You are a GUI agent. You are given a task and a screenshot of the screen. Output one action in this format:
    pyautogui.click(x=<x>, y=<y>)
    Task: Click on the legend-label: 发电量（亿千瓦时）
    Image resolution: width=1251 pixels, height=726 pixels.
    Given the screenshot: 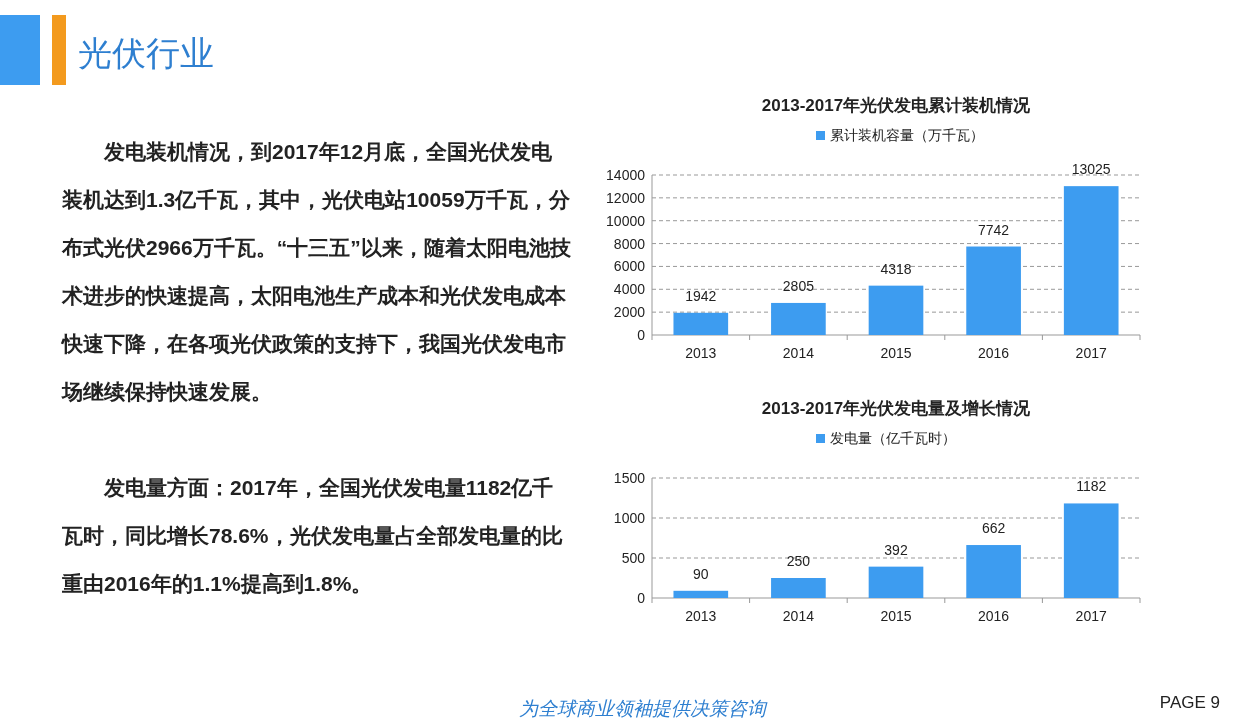 What is the action you would take?
    pyautogui.click(x=893, y=438)
    